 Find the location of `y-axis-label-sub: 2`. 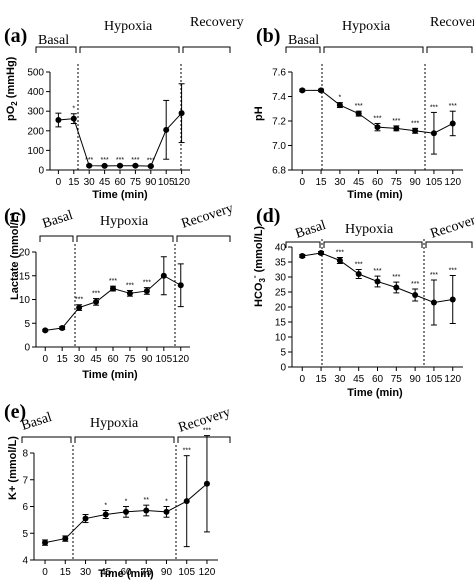

y-axis-label-sub: 2 is located at coordinates (14, 103).